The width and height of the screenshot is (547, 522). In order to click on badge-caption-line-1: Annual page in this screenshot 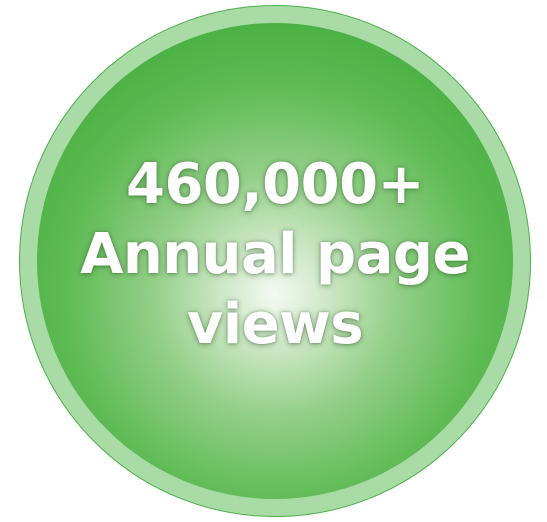, I will do `click(275, 254)`.